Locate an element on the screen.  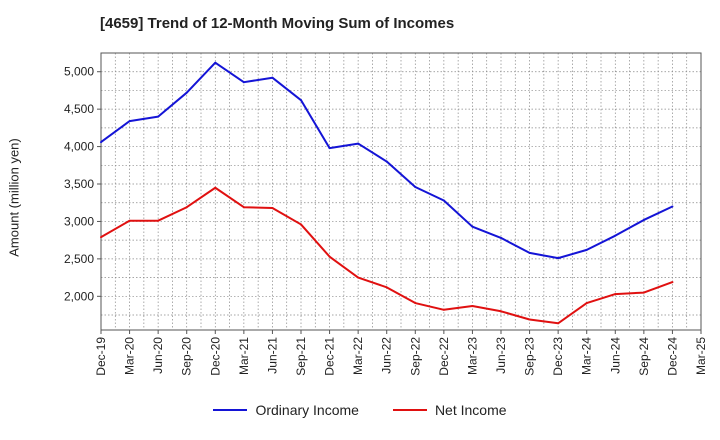
legend-label-net-income: Net Income is located at coordinates (470, 410).